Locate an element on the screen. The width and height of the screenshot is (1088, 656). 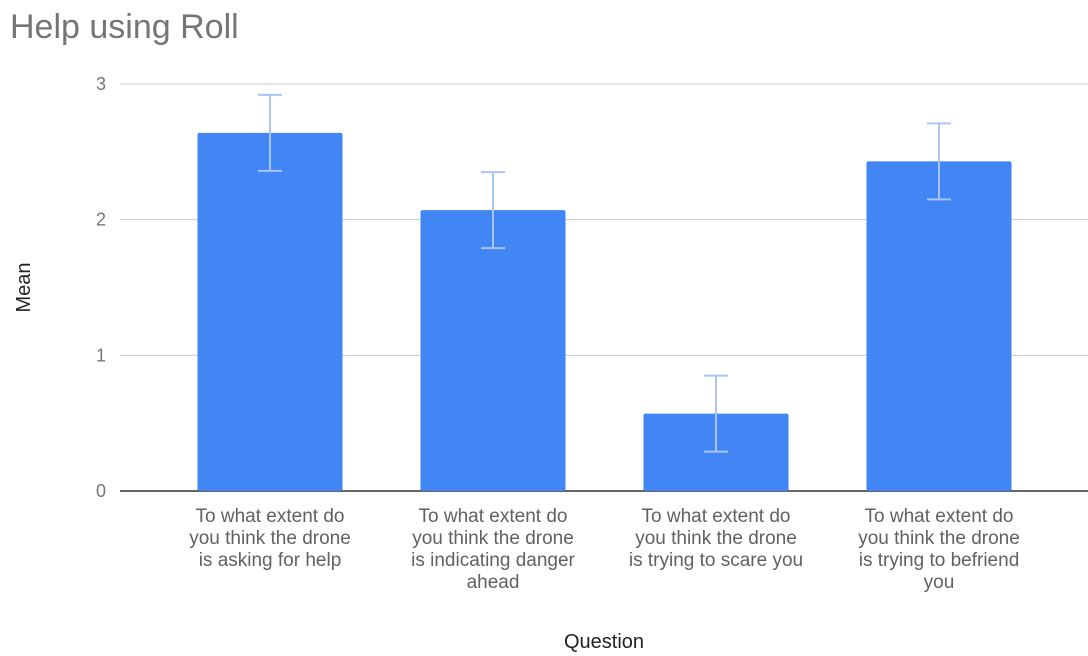
y-axis-title: Mean is located at coordinates (24, 287).